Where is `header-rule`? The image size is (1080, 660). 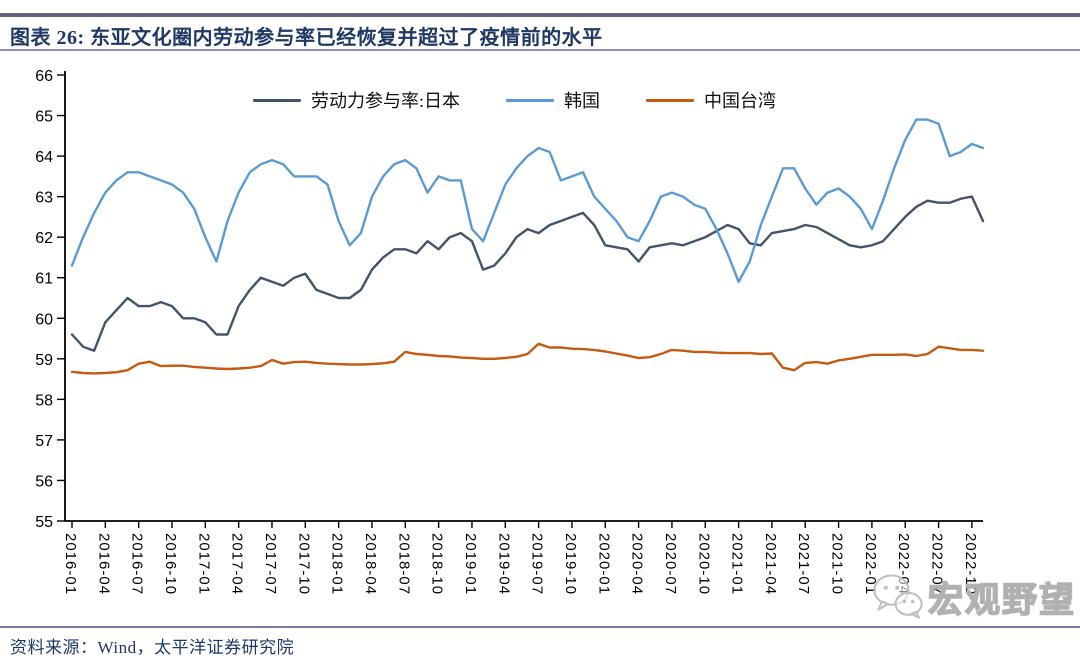
header-rule is located at coordinates (540, 50).